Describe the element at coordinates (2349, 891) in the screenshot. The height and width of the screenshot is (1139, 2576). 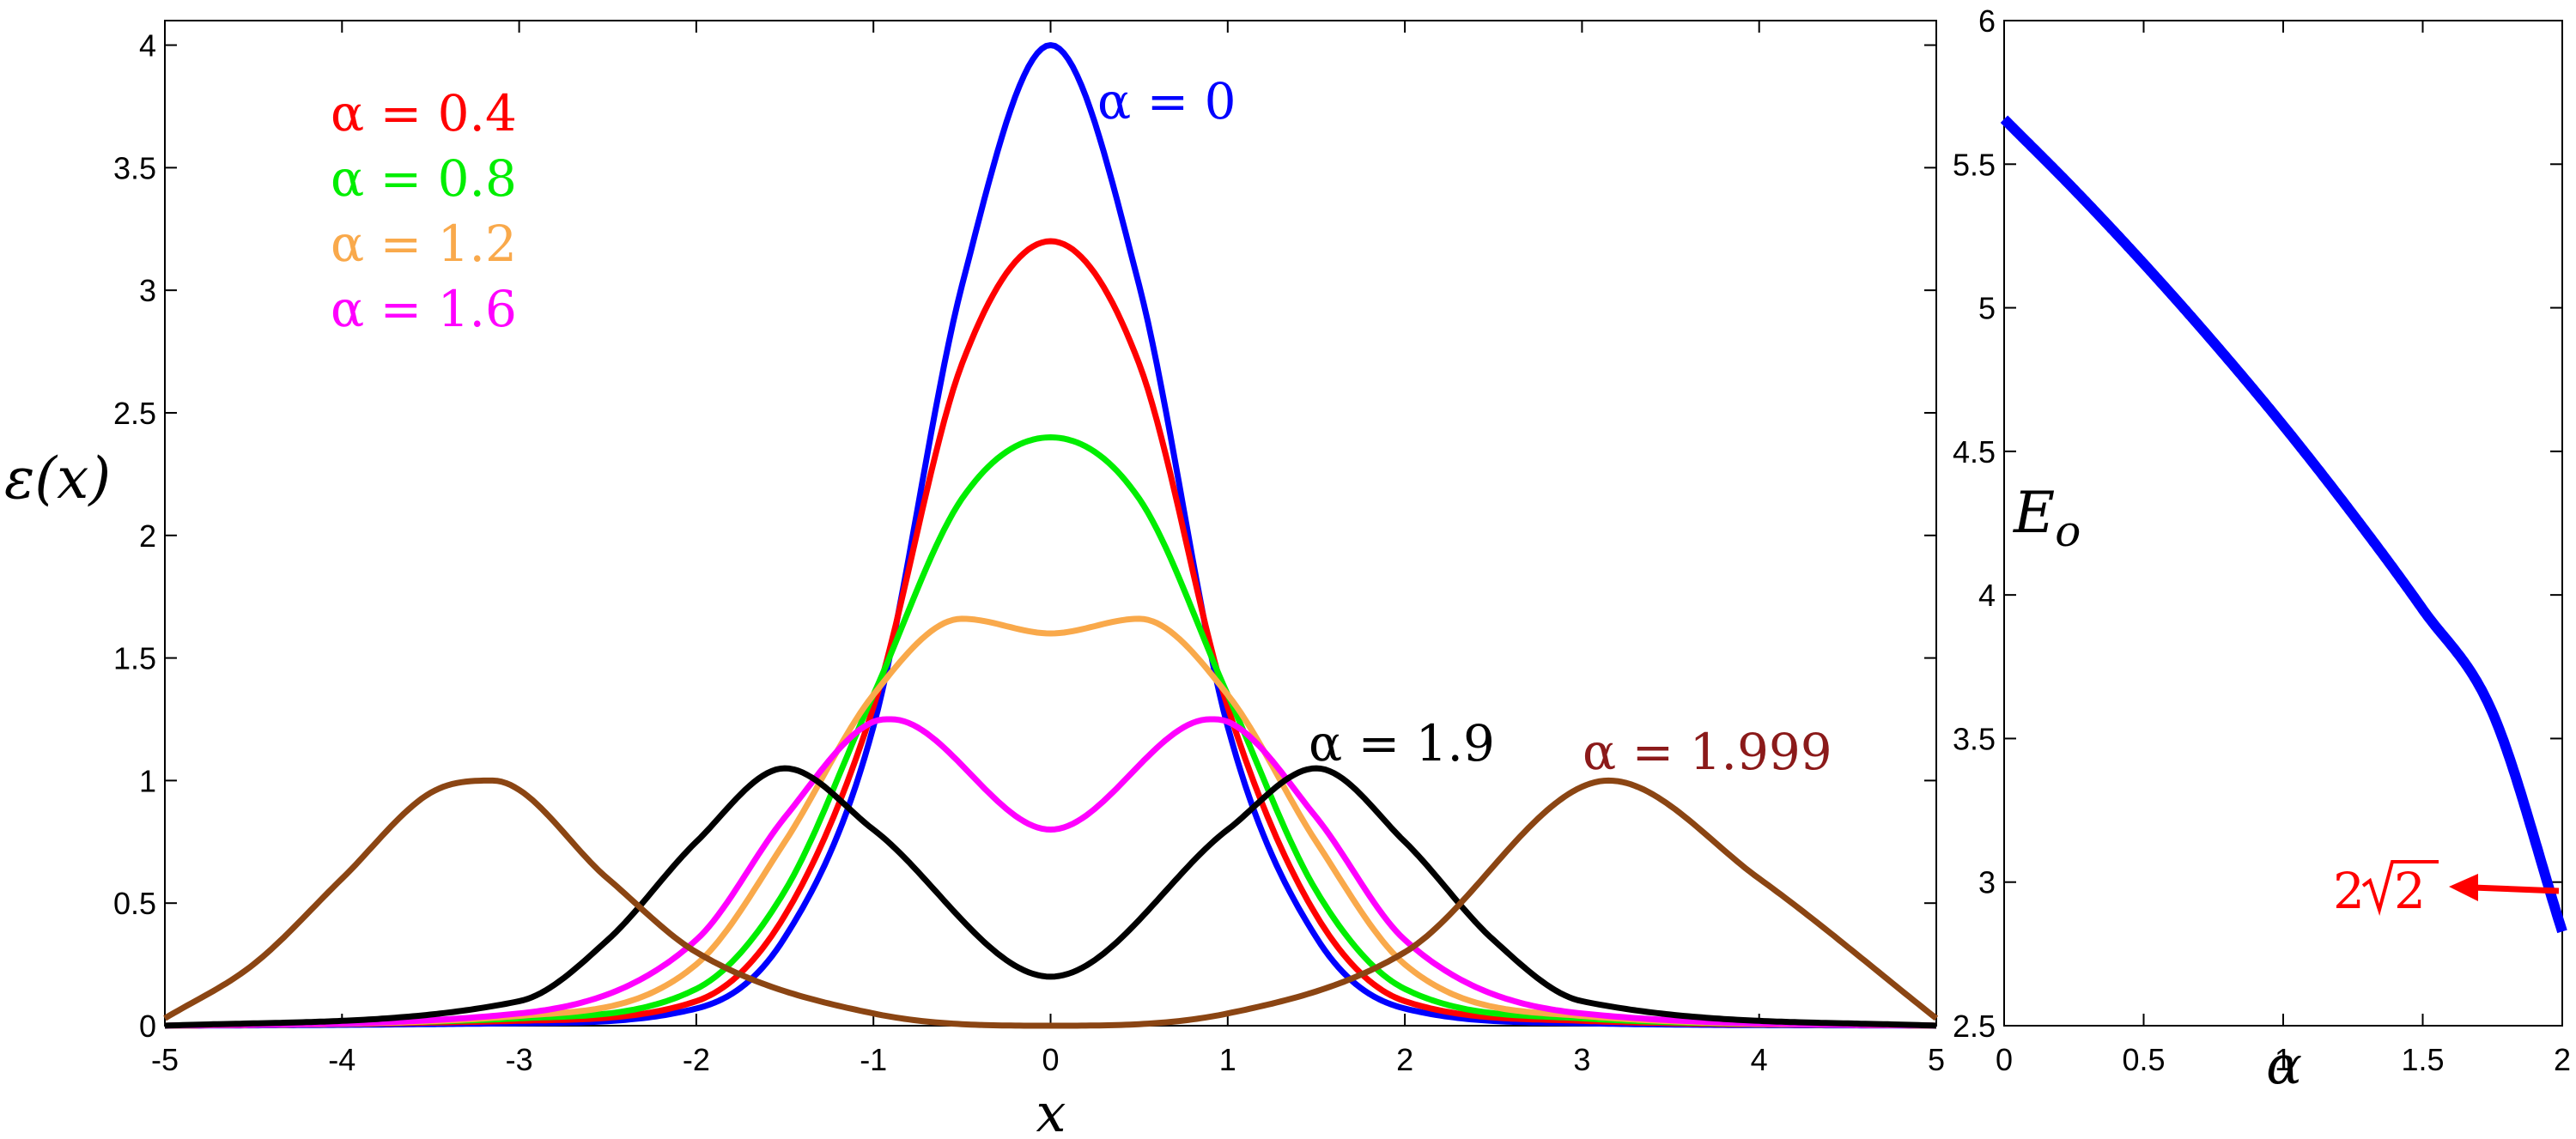
I see `annotation-prefix: 2` at that location.